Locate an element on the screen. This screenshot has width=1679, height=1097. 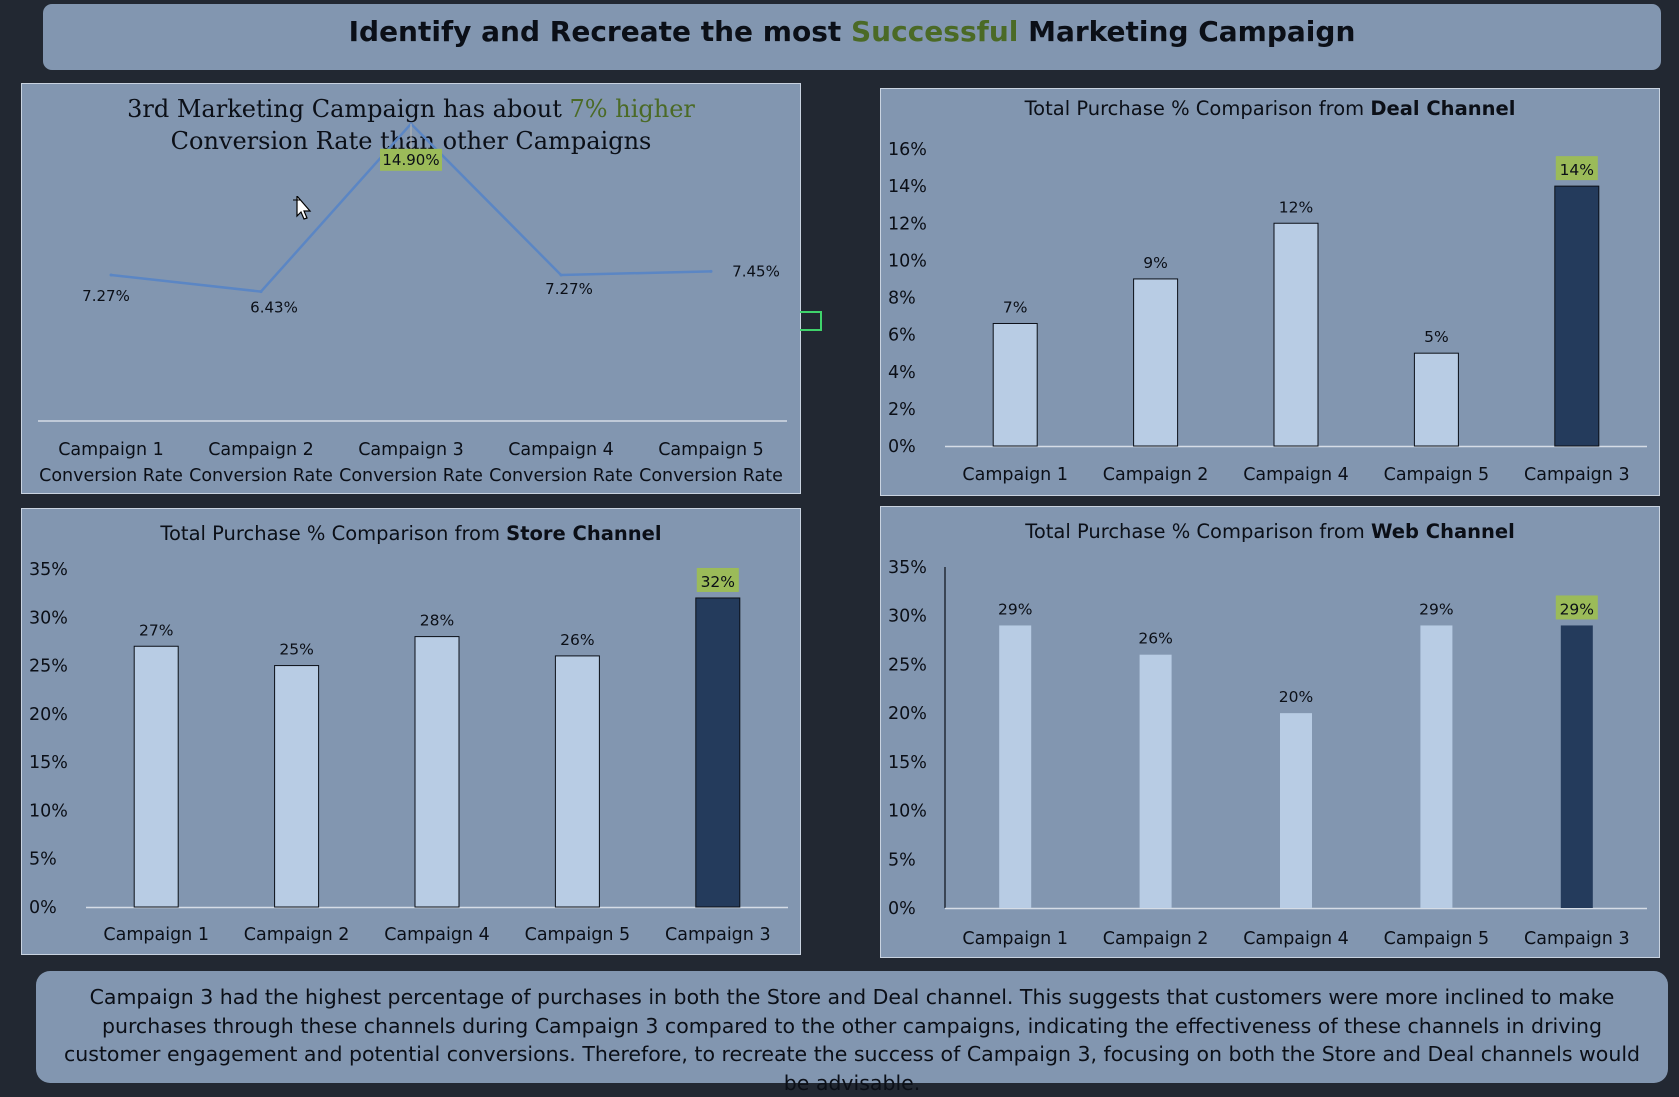
y-tick-label: 20% is located at coordinates (48, 715).